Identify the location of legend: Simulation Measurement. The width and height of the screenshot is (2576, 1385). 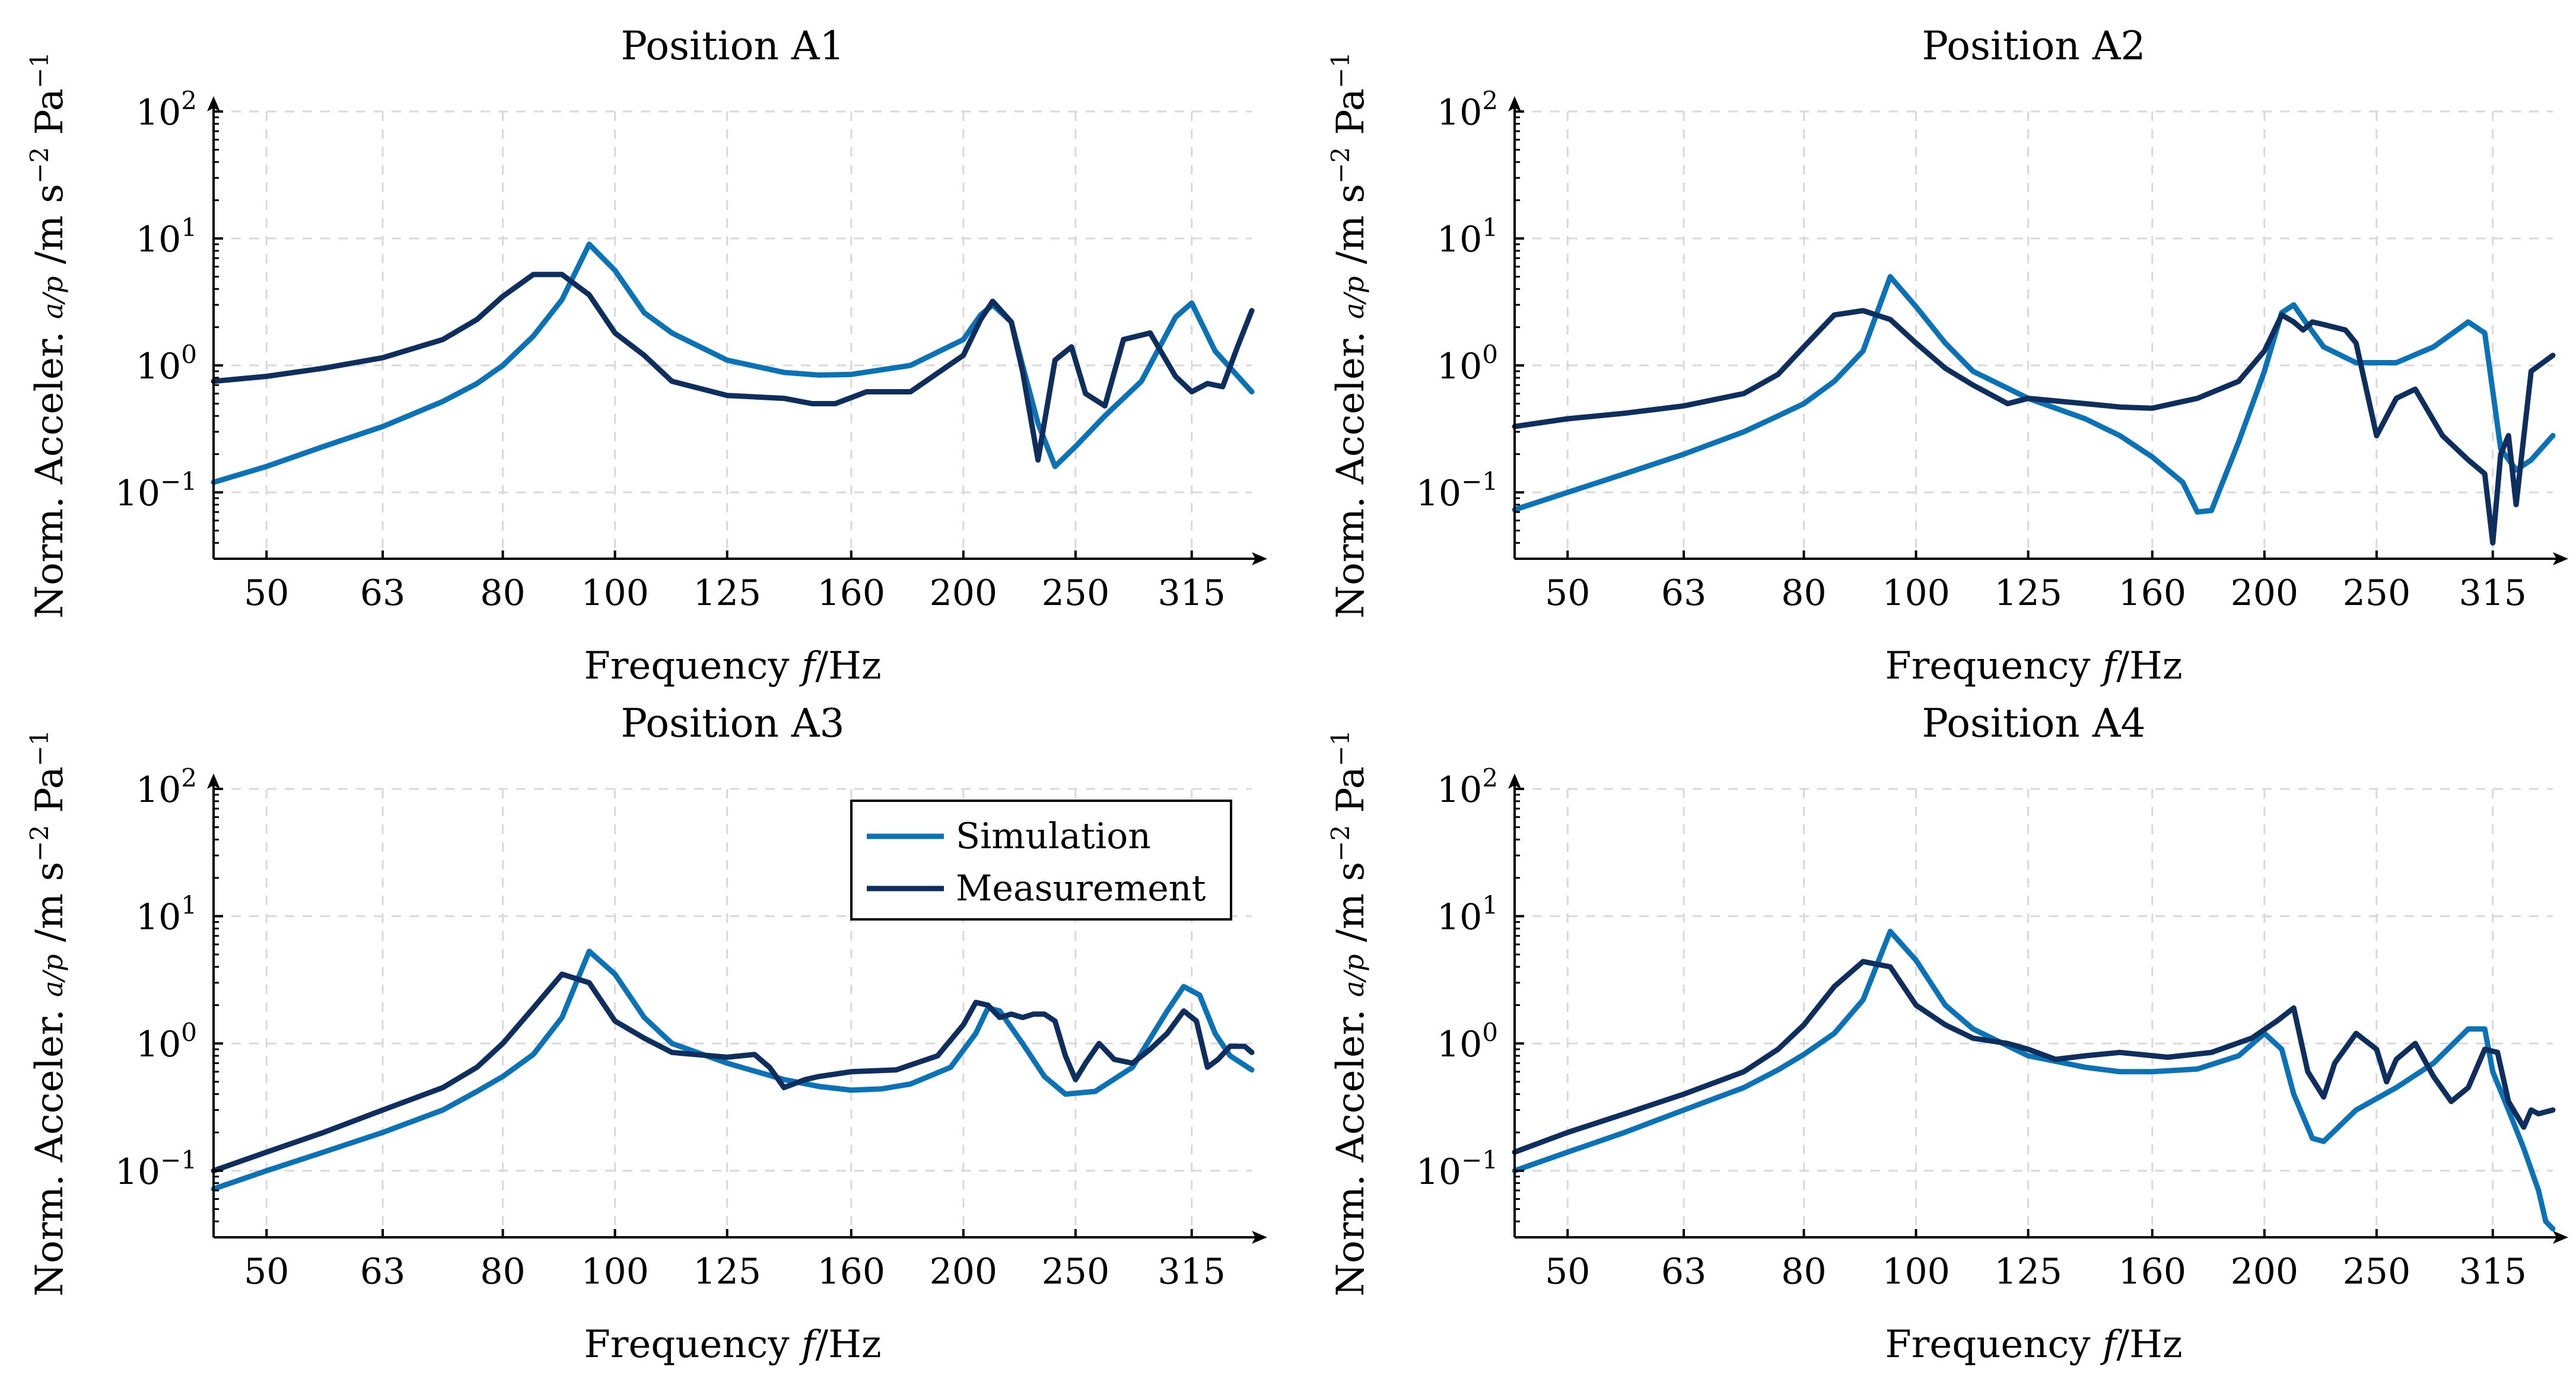
(1041, 861).